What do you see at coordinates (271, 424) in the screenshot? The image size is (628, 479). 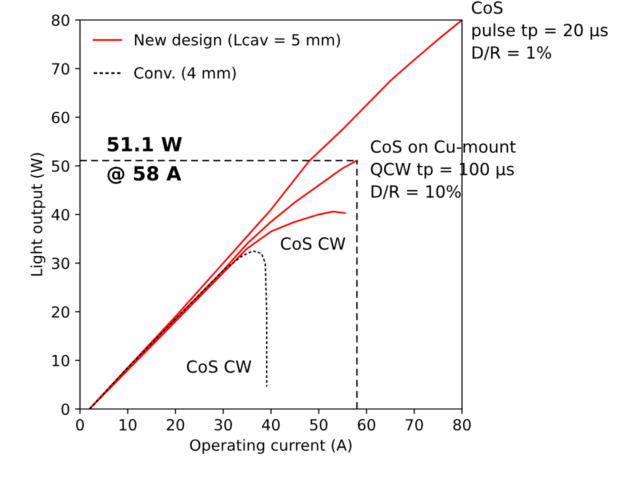 I see `x-tick-label: 40` at bounding box center [271, 424].